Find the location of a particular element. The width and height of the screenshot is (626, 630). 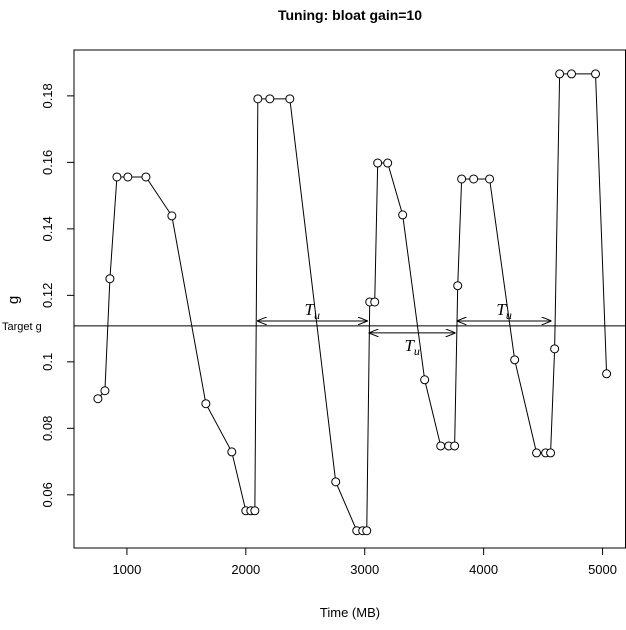

x-tick-label: 1000 is located at coordinates (126, 569).